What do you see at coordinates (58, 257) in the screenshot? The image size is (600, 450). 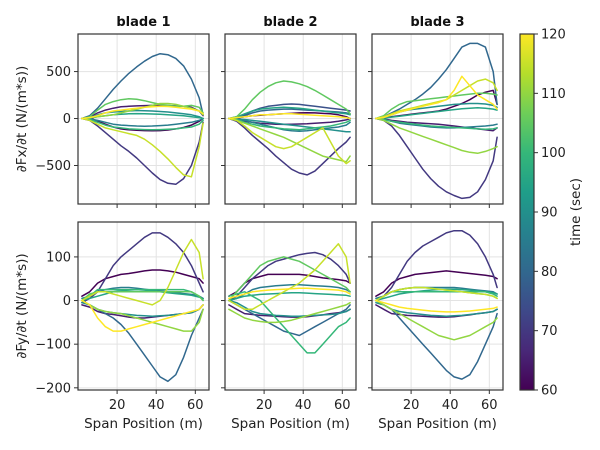 I see `y-tick-label: 100` at bounding box center [58, 257].